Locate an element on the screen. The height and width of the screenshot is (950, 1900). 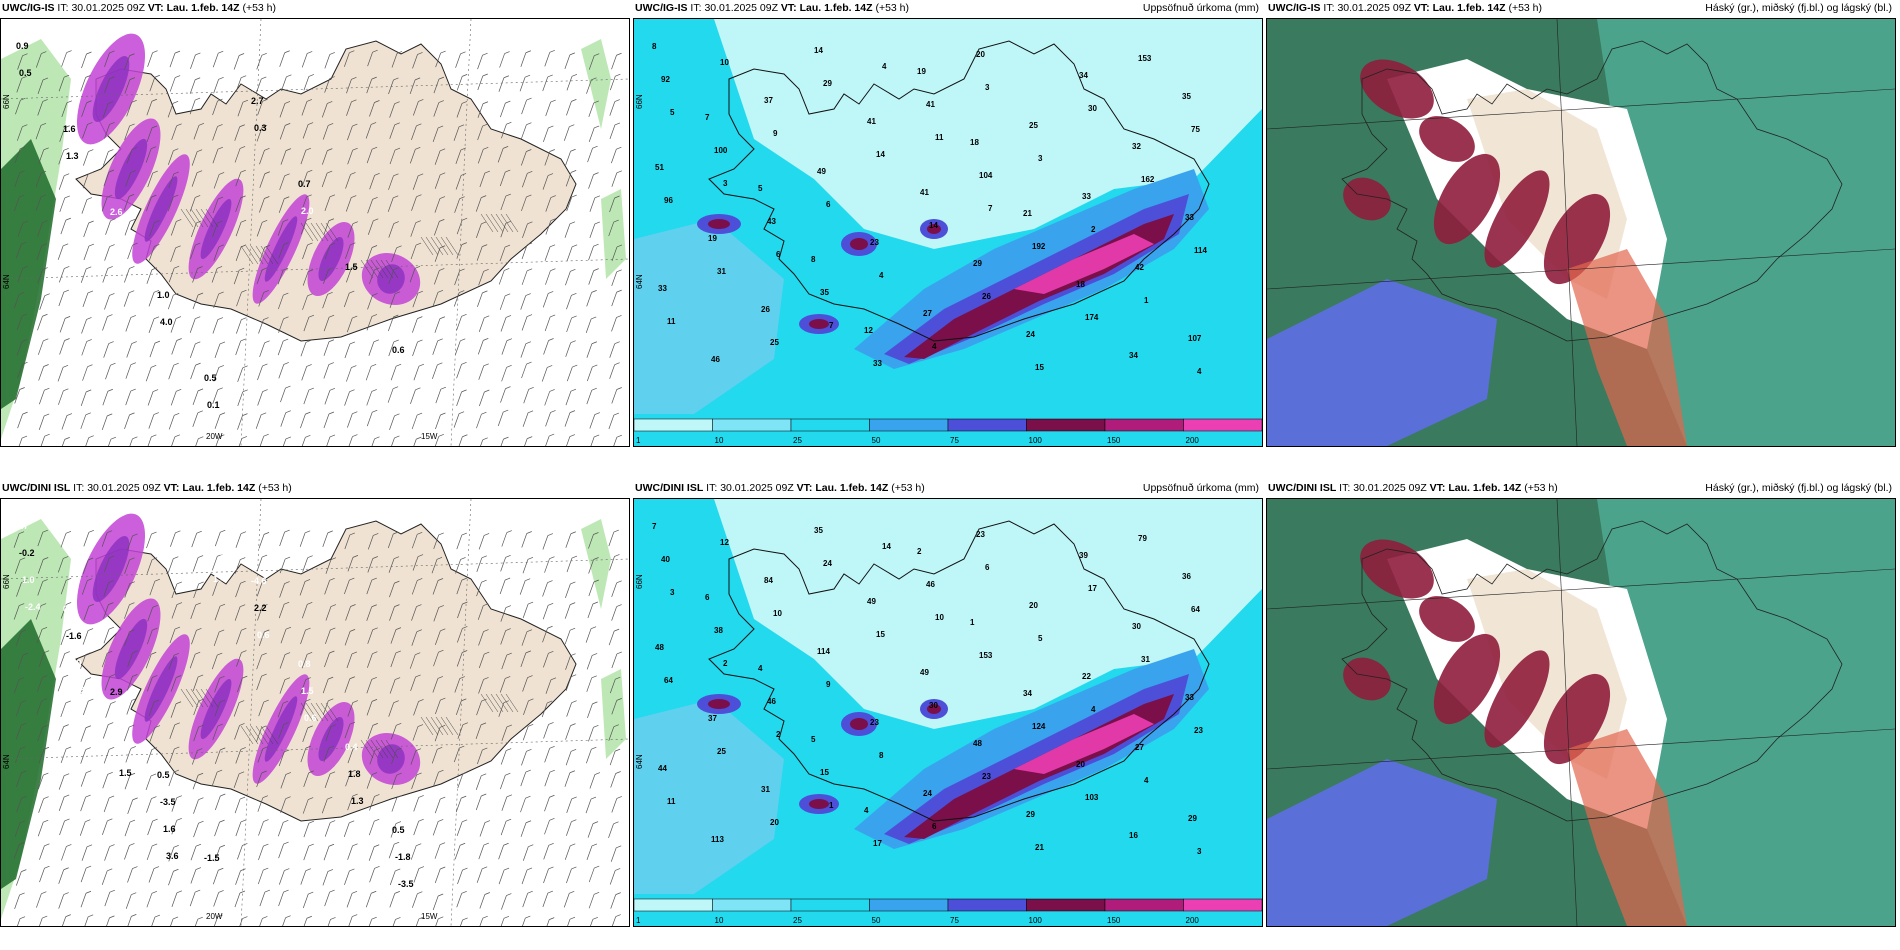
vertical-motion-label: 1.6 is located at coordinates (69, 129).